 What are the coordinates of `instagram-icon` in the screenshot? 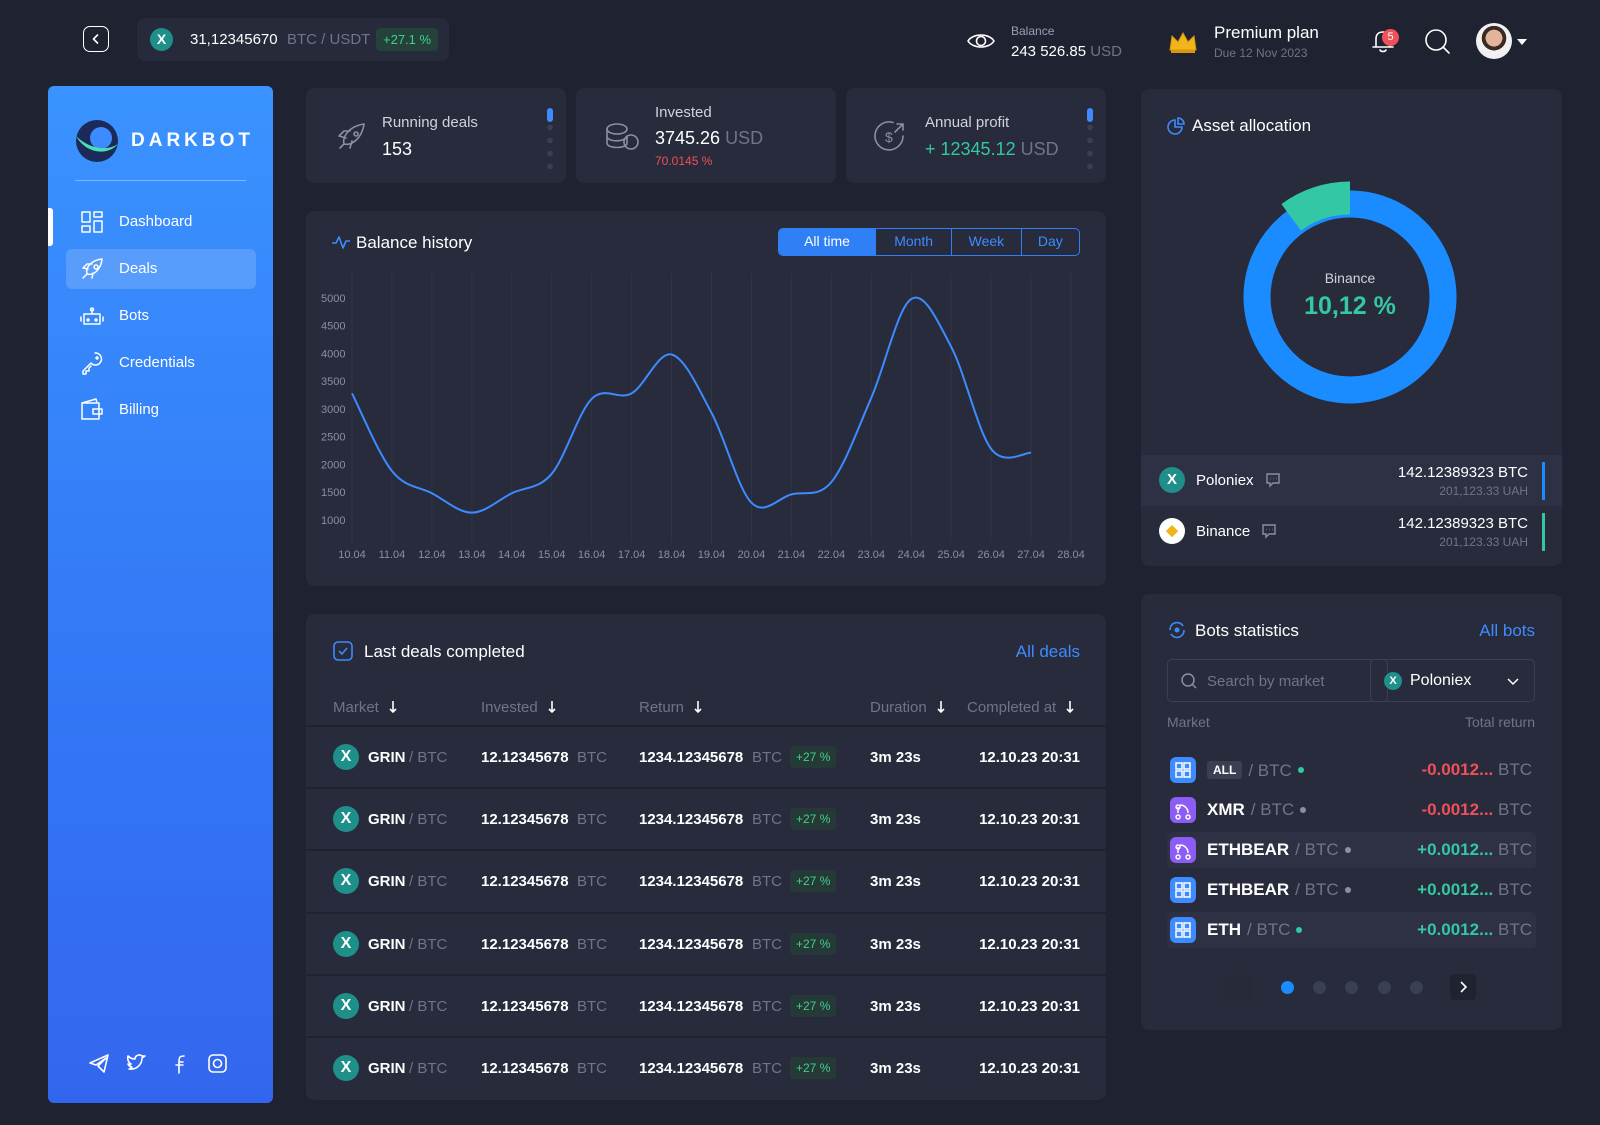 It's located at (217, 1063).